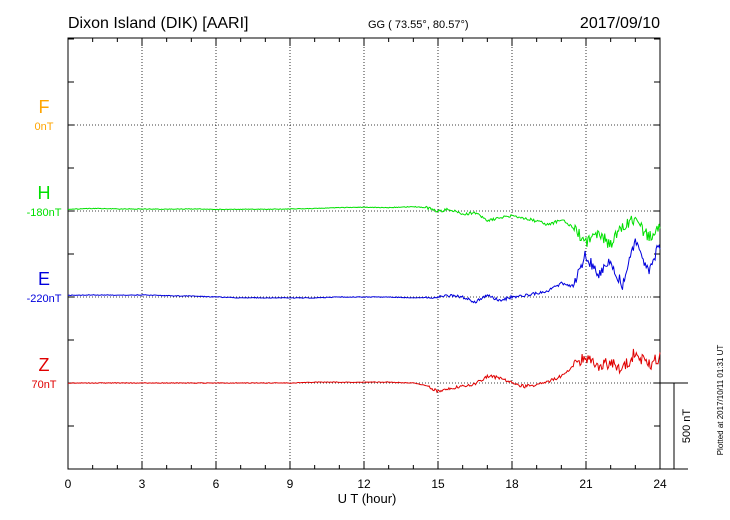  Describe the element at coordinates (418, 25) in the screenshot. I see `coordinates-label: GG ( 73.55°, 80.57°)` at that location.